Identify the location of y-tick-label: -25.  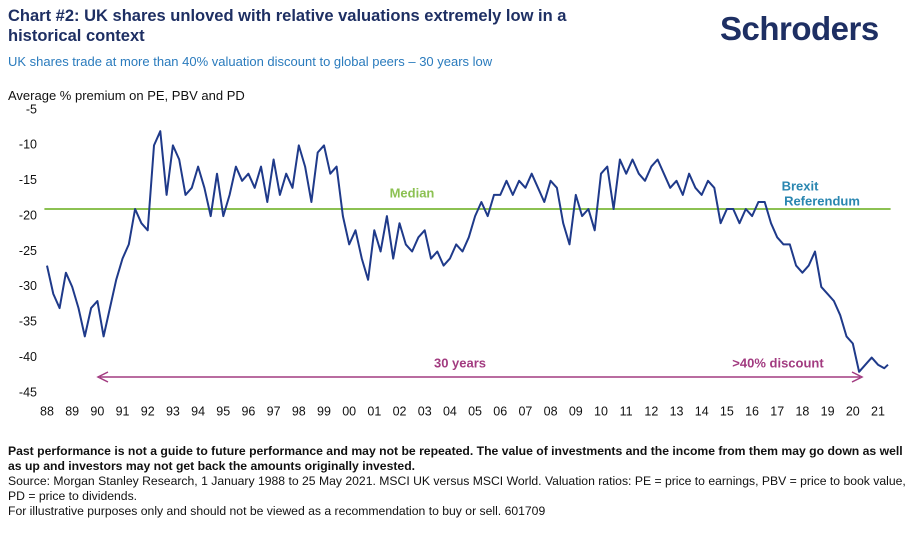
(28, 251).